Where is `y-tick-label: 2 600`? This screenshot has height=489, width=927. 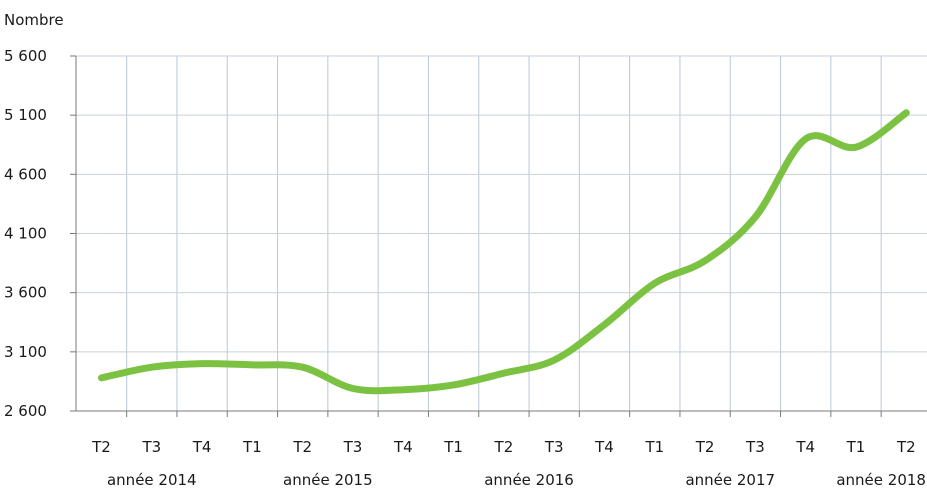
y-tick-label: 2 600 is located at coordinates (25, 411).